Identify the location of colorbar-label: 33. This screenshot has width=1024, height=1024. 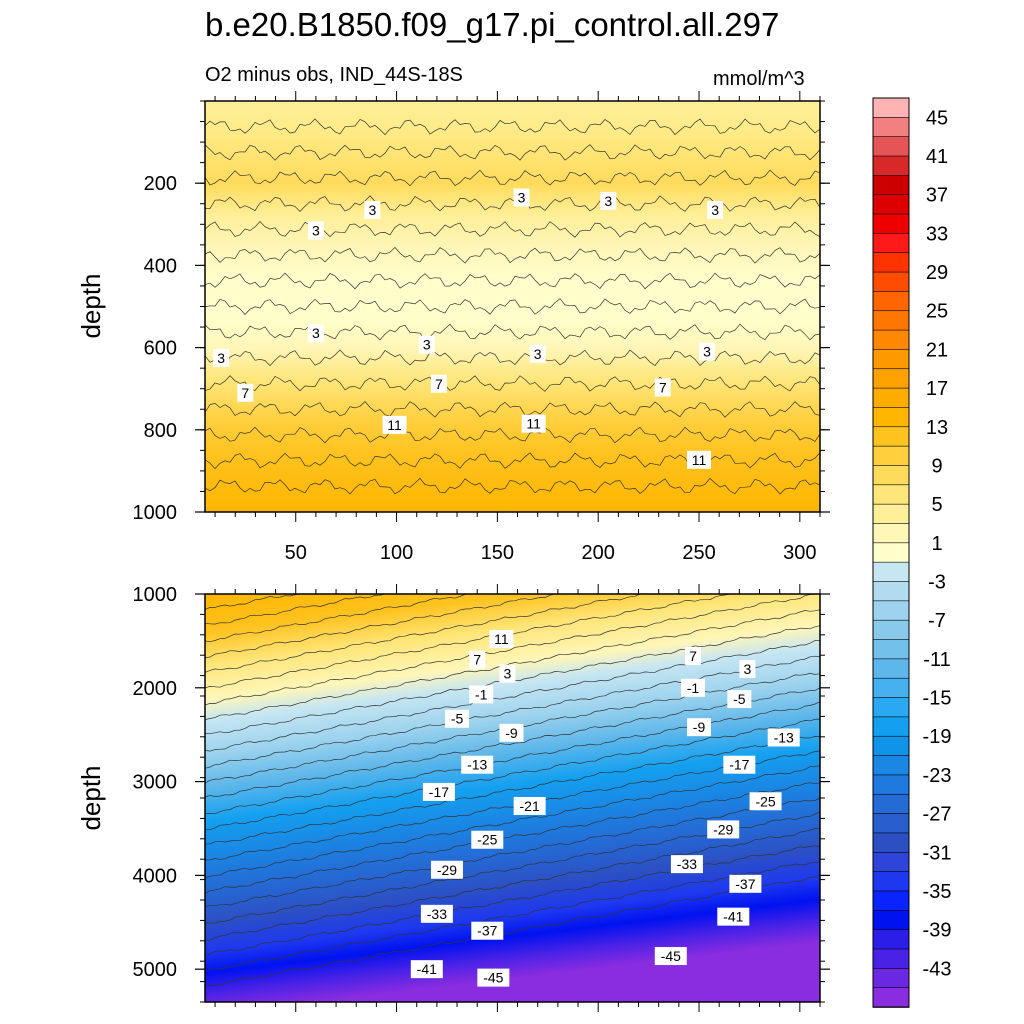
(937, 234).